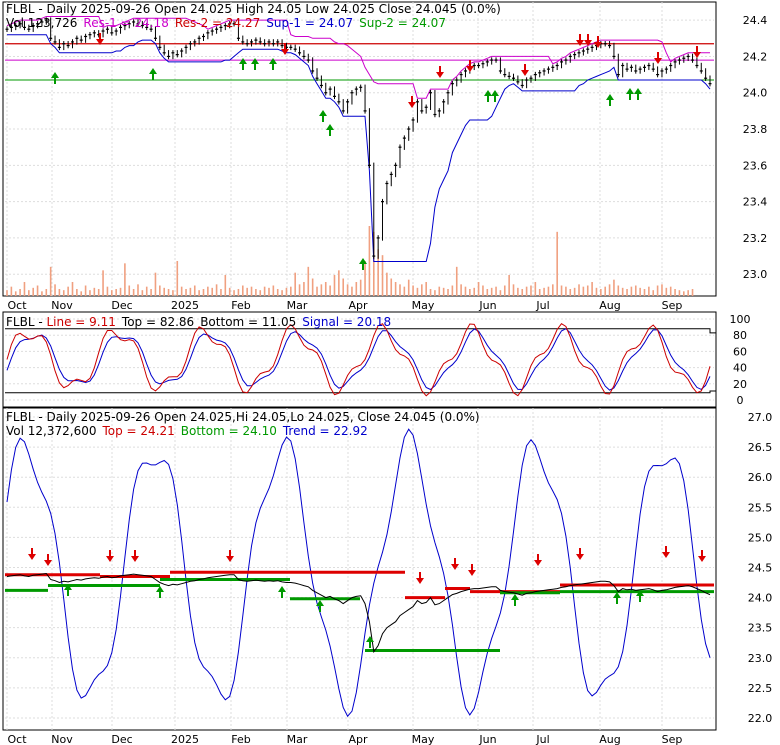 Image resolution: width=780 pixels, height=745 pixels. Describe the element at coordinates (402, 23) in the screenshot. I see `sup2-label: Sup-2 = 24.07` at that location.